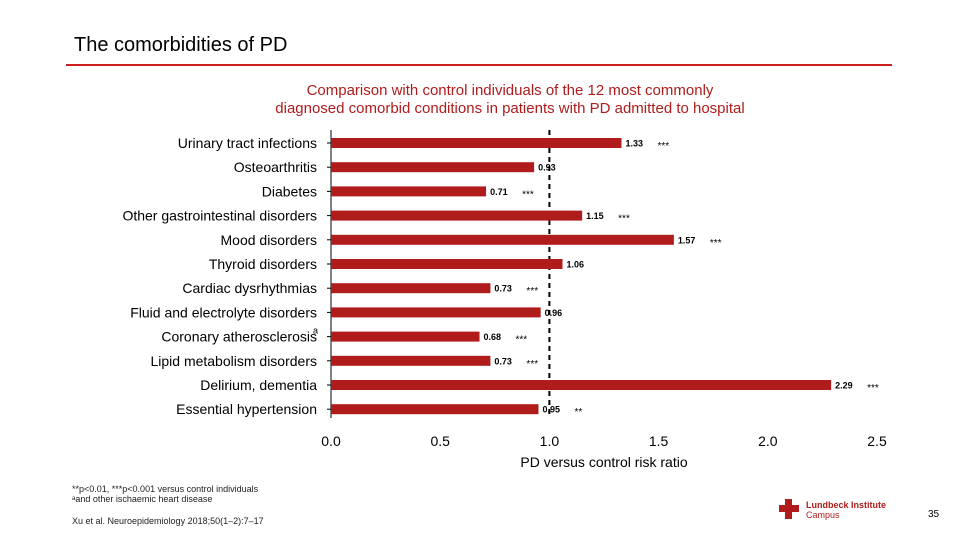 This screenshot has height=540, width=960. I want to click on x-tick-label: 0.0, so click(331, 441).